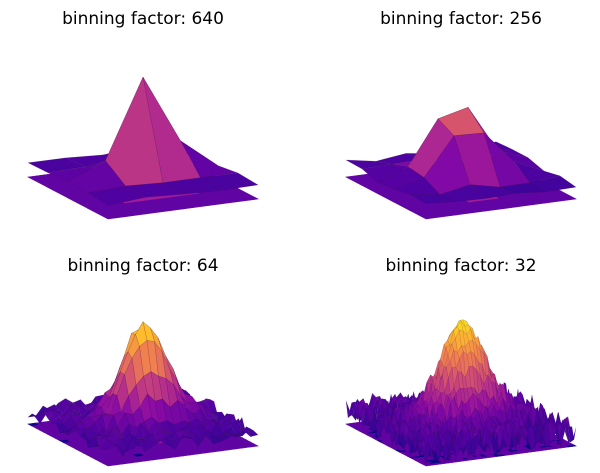 The width and height of the screenshot is (600, 473). I want to click on subplot-title: binning factor: 256, so click(461, 19).